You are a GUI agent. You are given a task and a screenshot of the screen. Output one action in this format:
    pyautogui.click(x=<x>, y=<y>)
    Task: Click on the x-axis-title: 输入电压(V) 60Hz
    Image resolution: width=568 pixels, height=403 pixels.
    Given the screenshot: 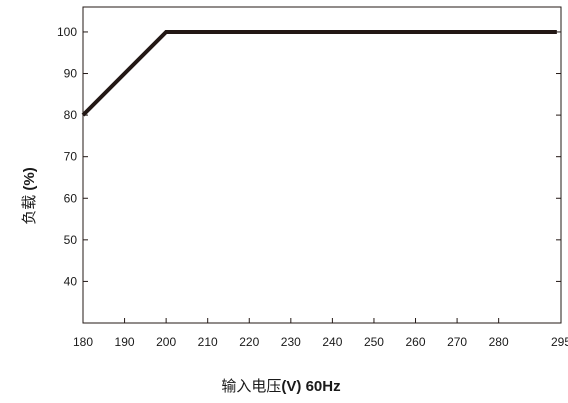 What is the action you would take?
    pyautogui.click(x=280, y=386)
    